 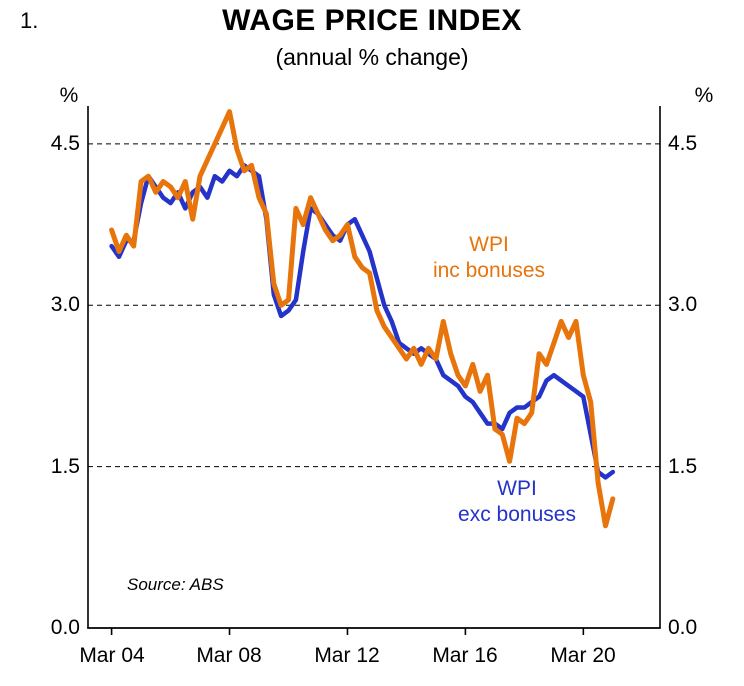 What do you see at coordinates (65, 304) in the screenshot?
I see `y-tick-left-3-0: 3.0` at bounding box center [65, 304].